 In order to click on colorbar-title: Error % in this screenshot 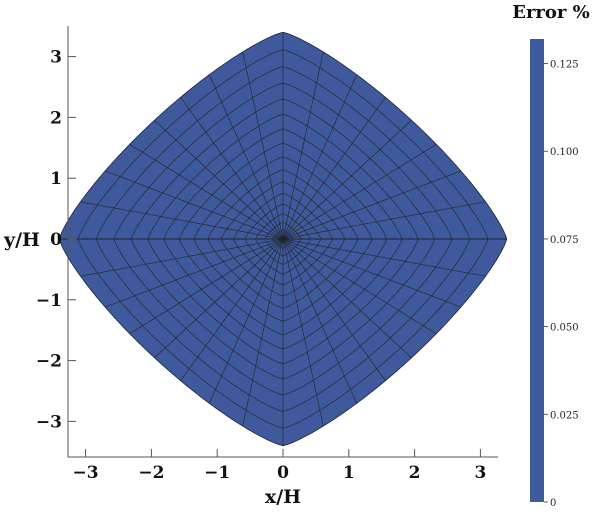, I will do `click(551, 12)`.